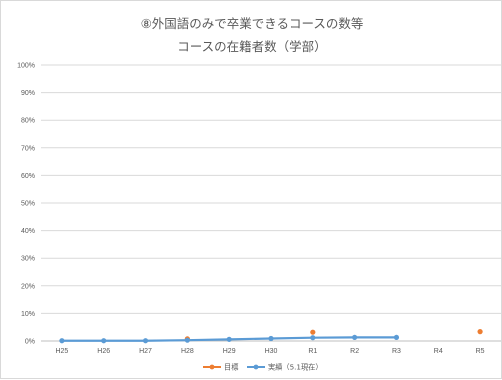 The width and height of the screenshot is (502, 380). What do you see at coordinates (480, 351) in the screenshot?
I see `x-tick-label: R5` at bounding box center [480, 351].